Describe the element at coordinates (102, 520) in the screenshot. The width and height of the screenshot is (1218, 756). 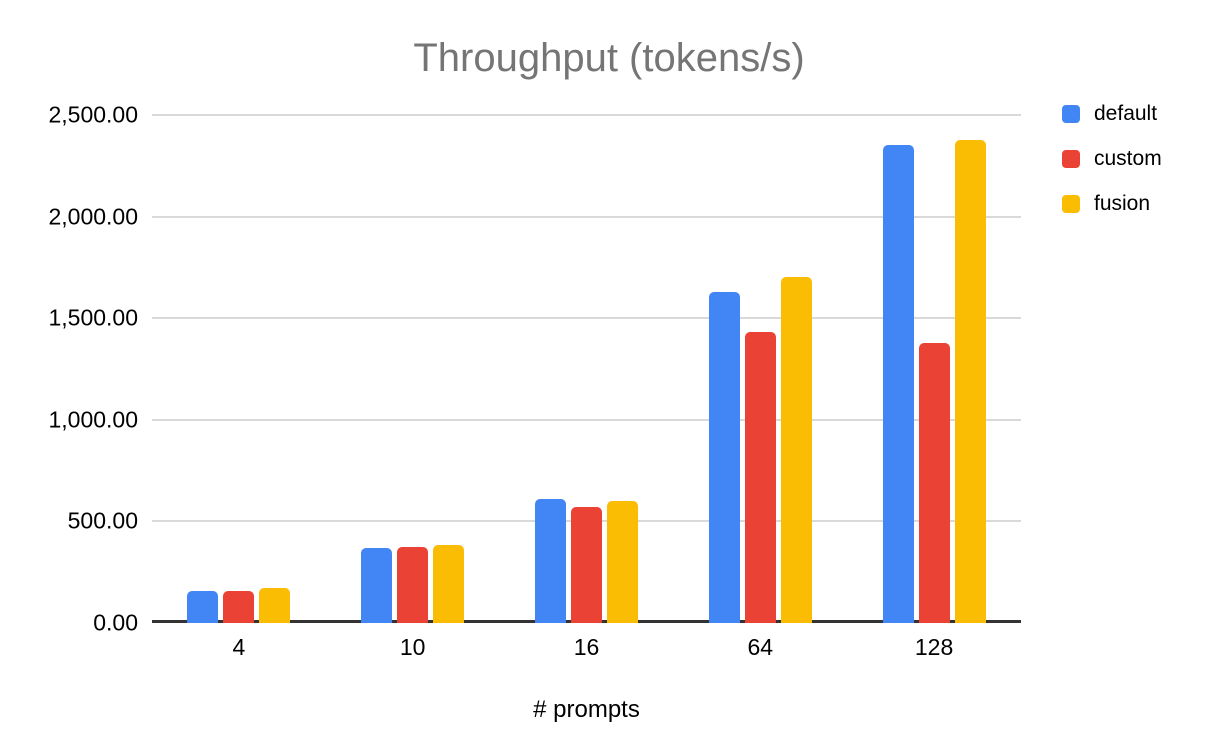
I see `y-tick-label-500: 500.00` at that location.